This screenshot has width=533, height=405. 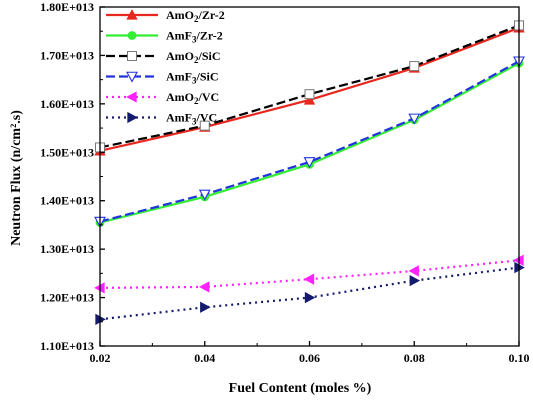 I want to click on x-tick-label: 0.04, so click(x=204, y=358).